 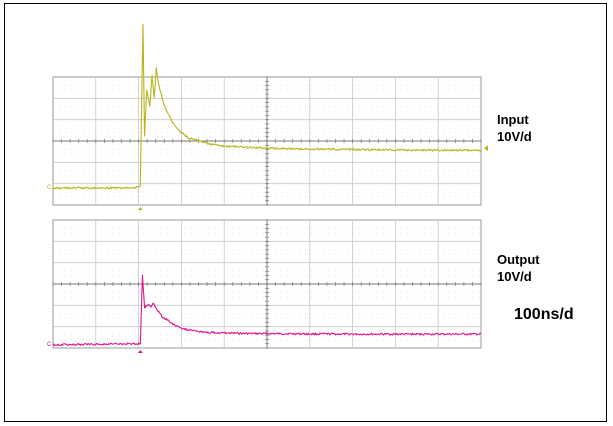 What do you see at coordinates (267, 310) in the screenshot?
I see `waveform-output` at bounding box center [267, 310].